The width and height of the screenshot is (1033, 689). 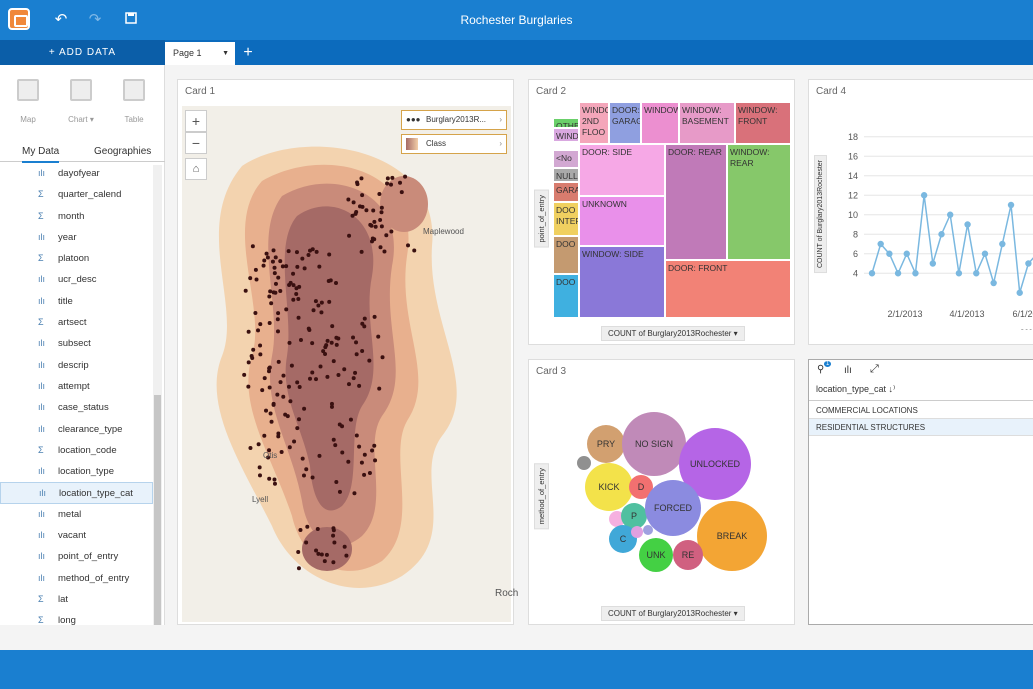 I want to click on bubble: RE, so click(x=688, y=555).